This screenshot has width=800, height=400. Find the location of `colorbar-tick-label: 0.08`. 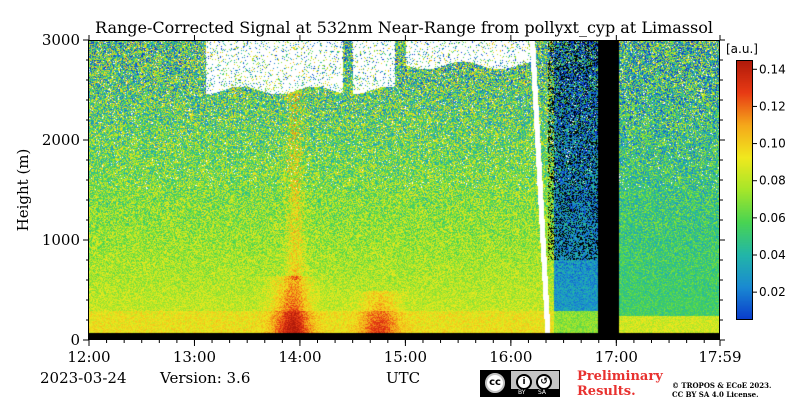

colorbar-tick-label: 0.08 is located at coordinates (772, 181).